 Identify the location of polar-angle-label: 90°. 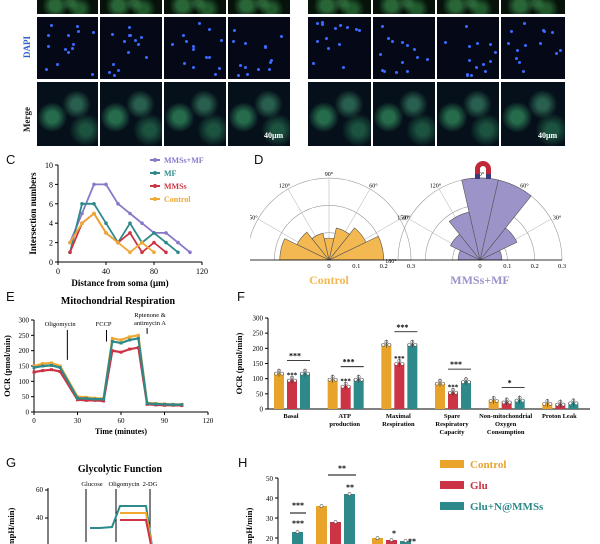
(329, 174).